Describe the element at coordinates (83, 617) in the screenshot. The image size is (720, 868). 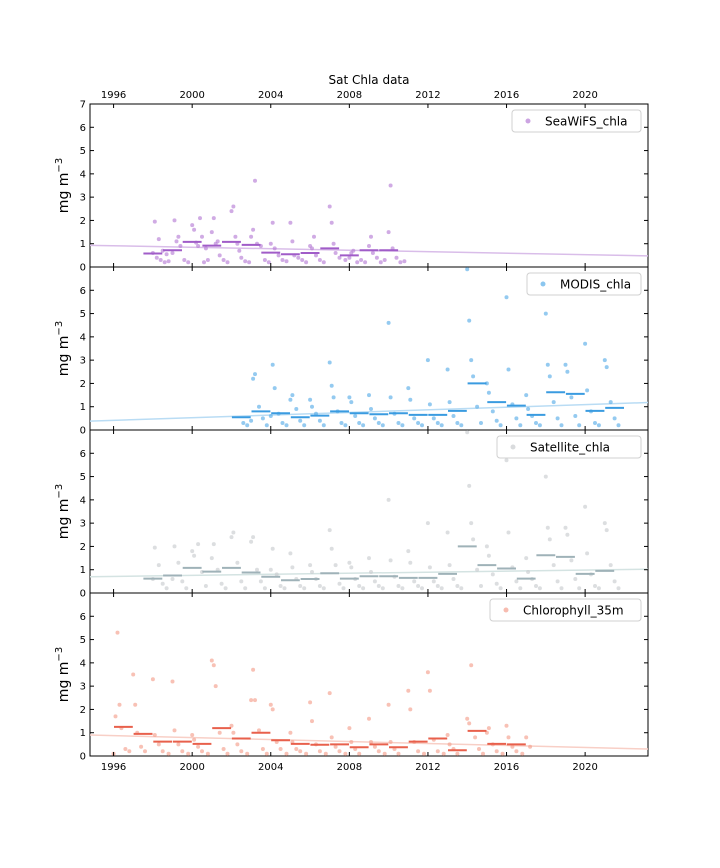
I see `ytick-label-chl35-6: 6` at that location.